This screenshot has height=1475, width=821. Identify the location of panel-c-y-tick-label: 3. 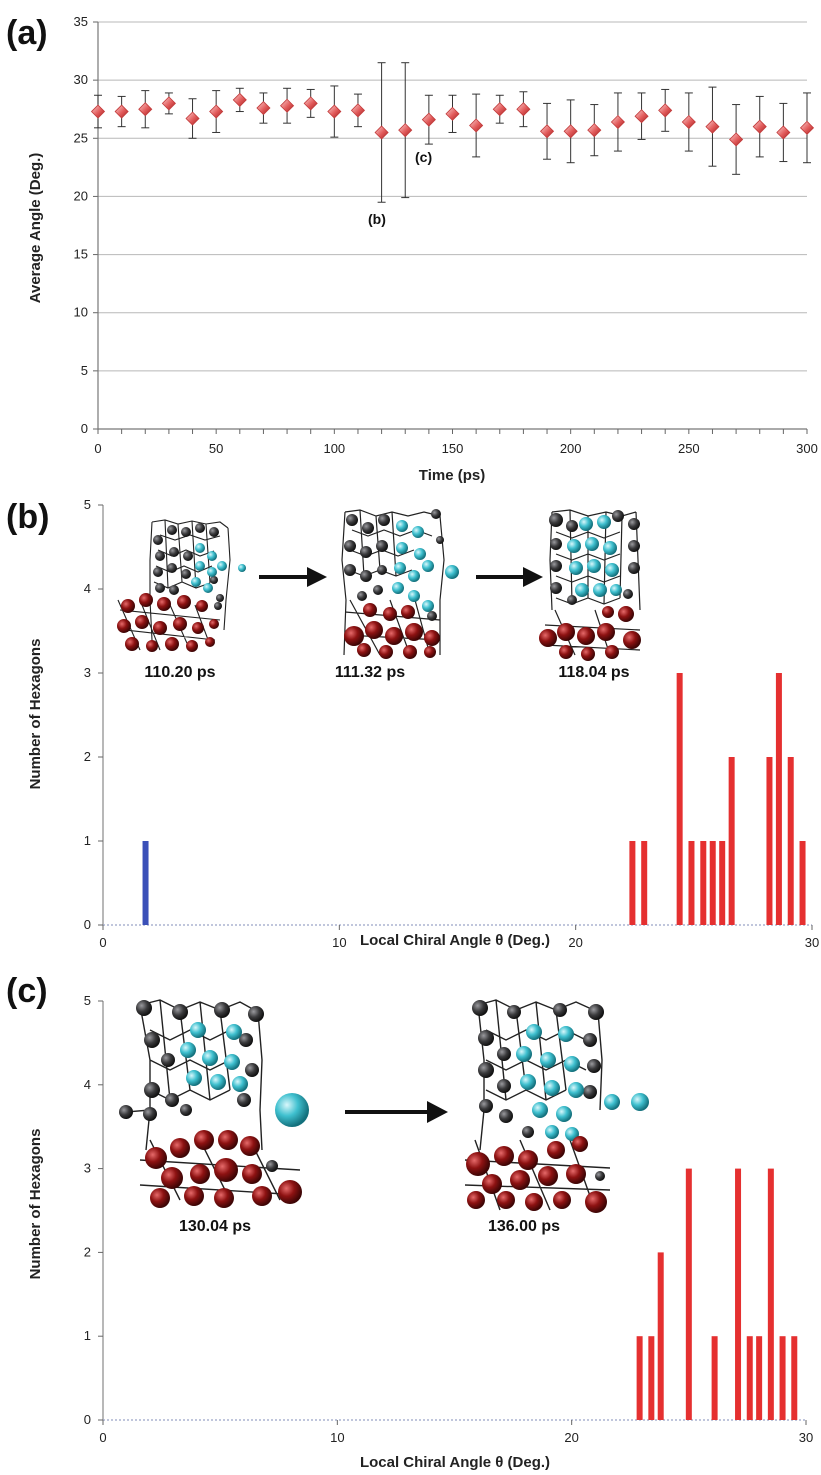
(87, 1168).